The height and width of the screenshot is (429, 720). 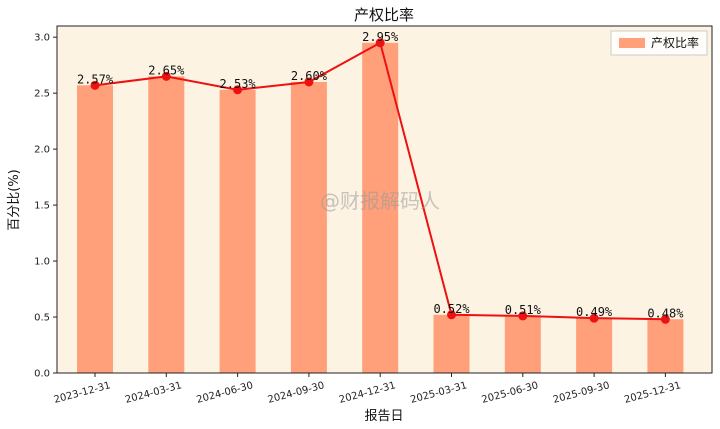 What do you see at coordinates (665, 313) in the screenshot?
I see `data-label: 0.48%` at bounding box center [665, 313].